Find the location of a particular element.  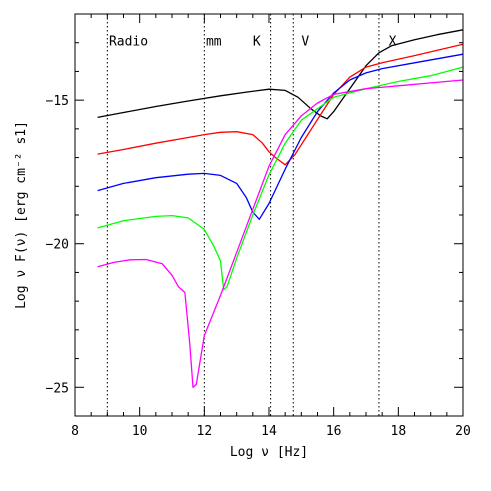

band-label: Radio is located at coordinates (128, 42).